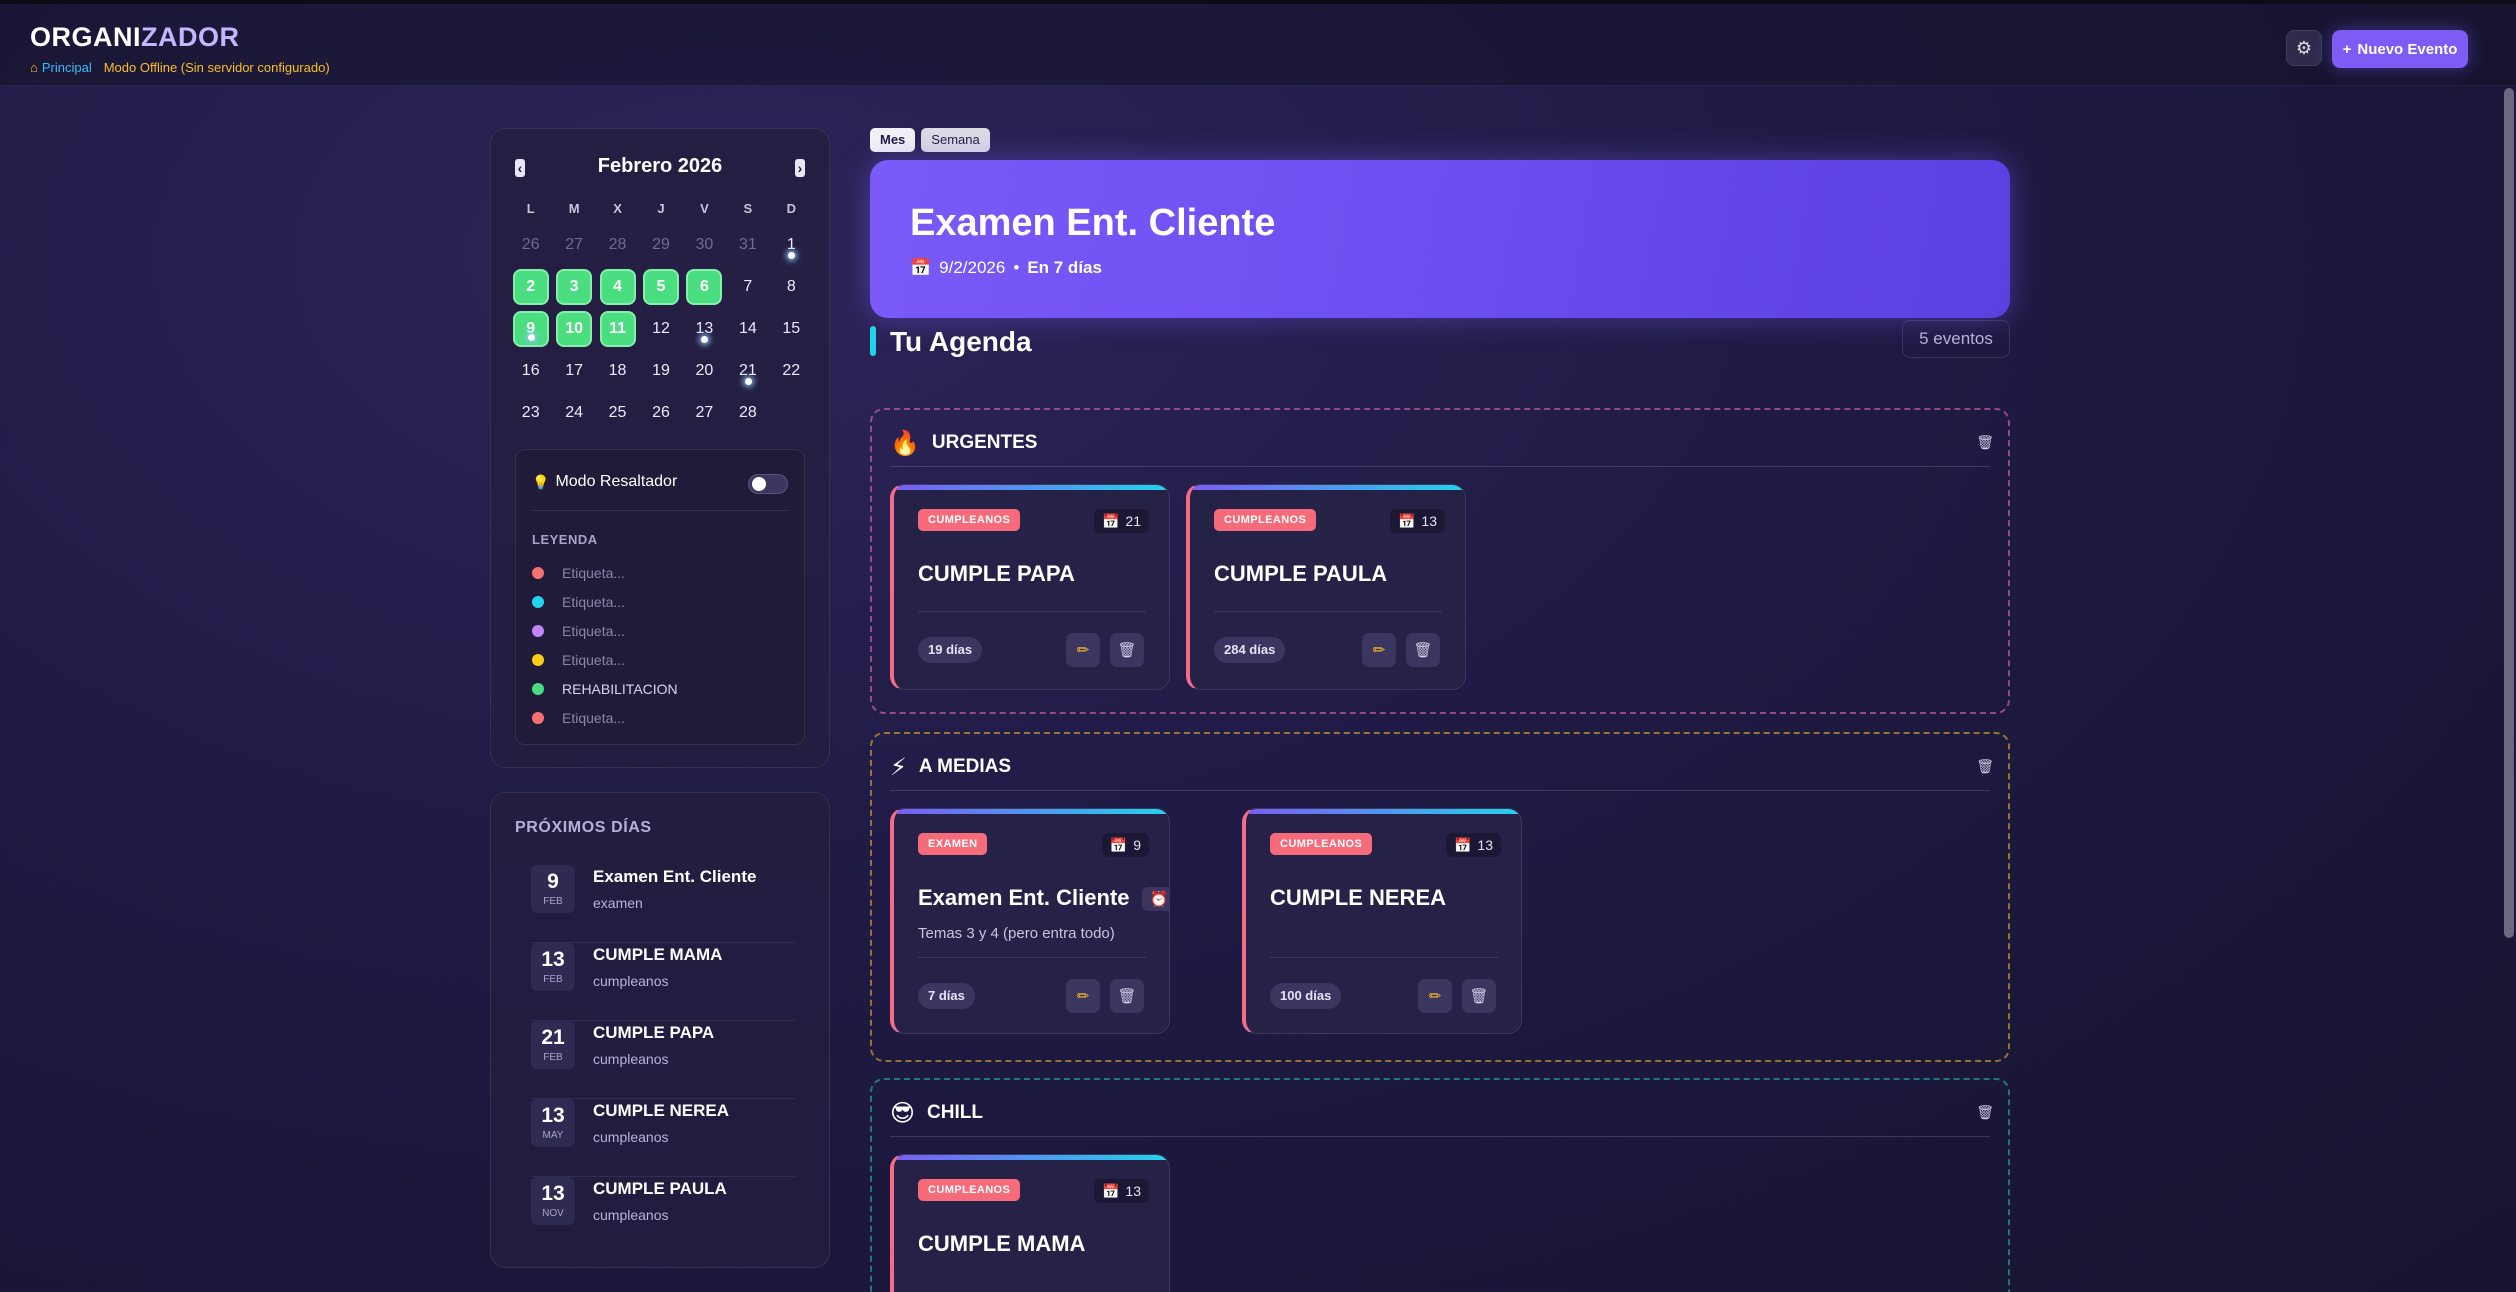 Image resolution: width=2516 pixels, height=1292 pixels. I want to click on day-number: 13, so click(704, 328).